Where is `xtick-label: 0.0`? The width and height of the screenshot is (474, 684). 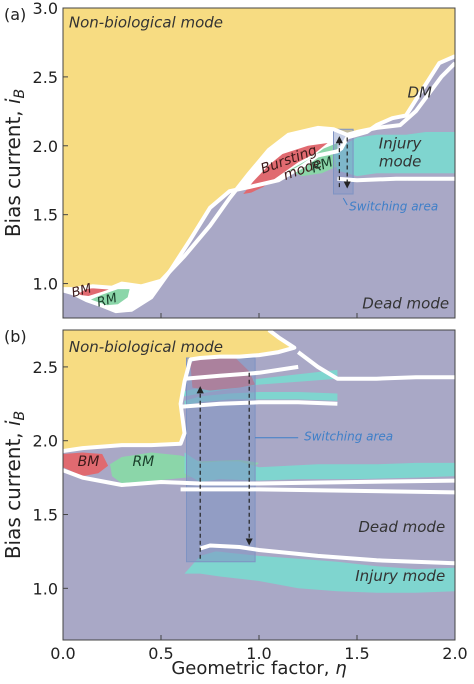 xtick-label: 0.0 is located at coordinates (62, 653).